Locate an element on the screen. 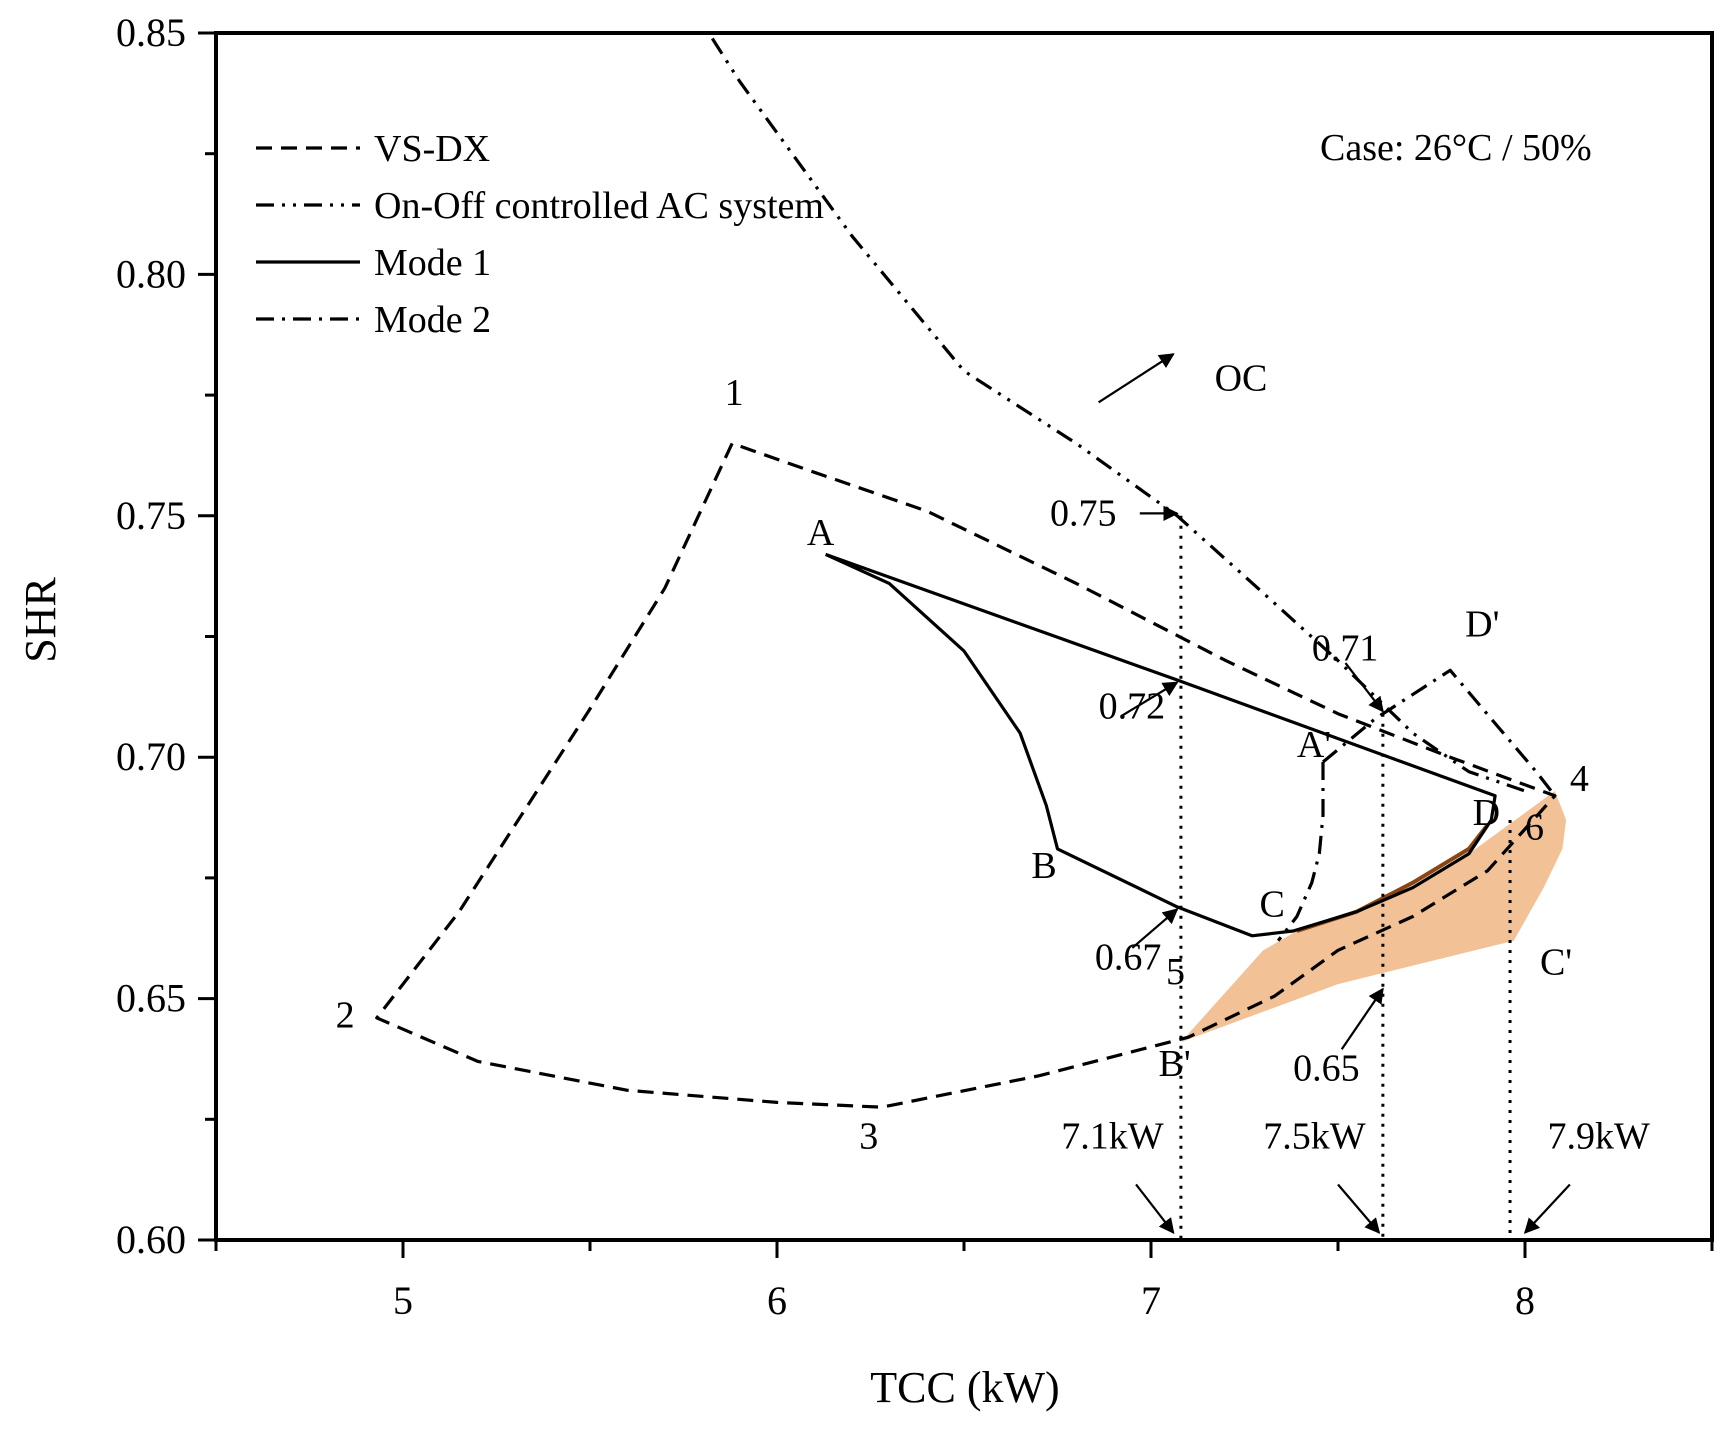 The width and height of the screenshot is (1735, 1434). y-tick-label: 0.60 is located at coordinates (151, 1239).